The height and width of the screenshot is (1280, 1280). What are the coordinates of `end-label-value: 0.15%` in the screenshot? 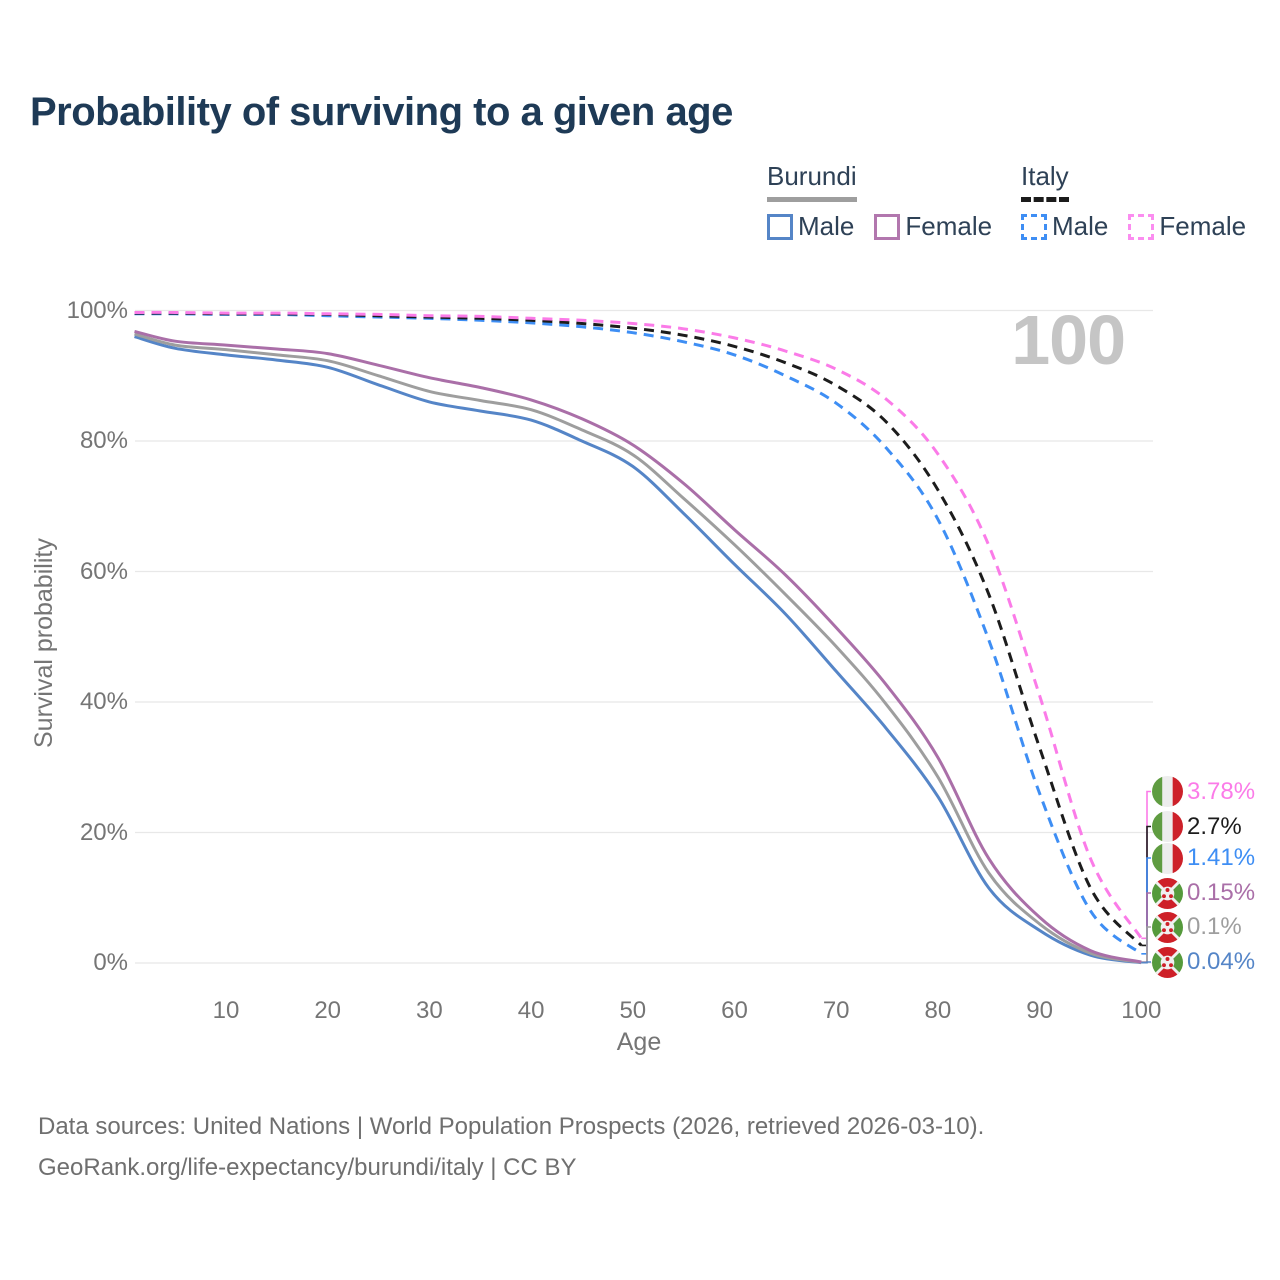 It's located at (1221, 892).